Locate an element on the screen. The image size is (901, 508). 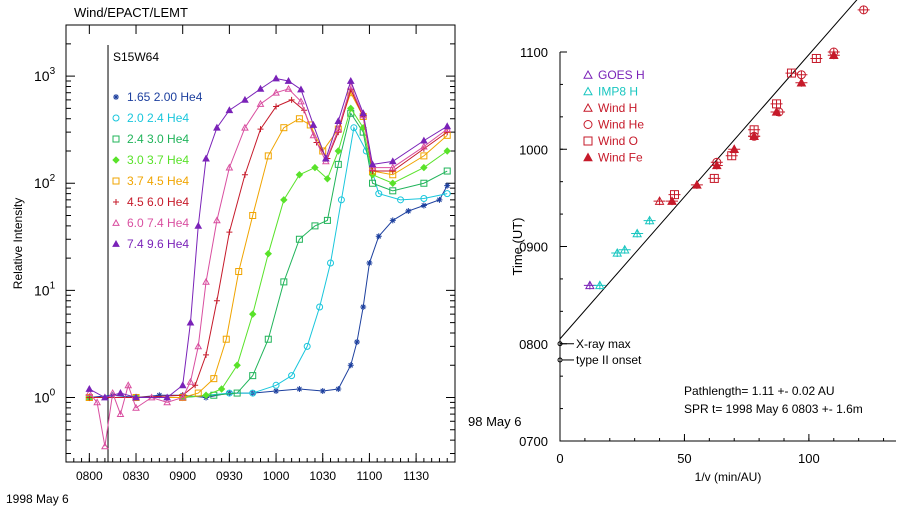
typeii-label: type II onset is located at coordinates (609, 360).